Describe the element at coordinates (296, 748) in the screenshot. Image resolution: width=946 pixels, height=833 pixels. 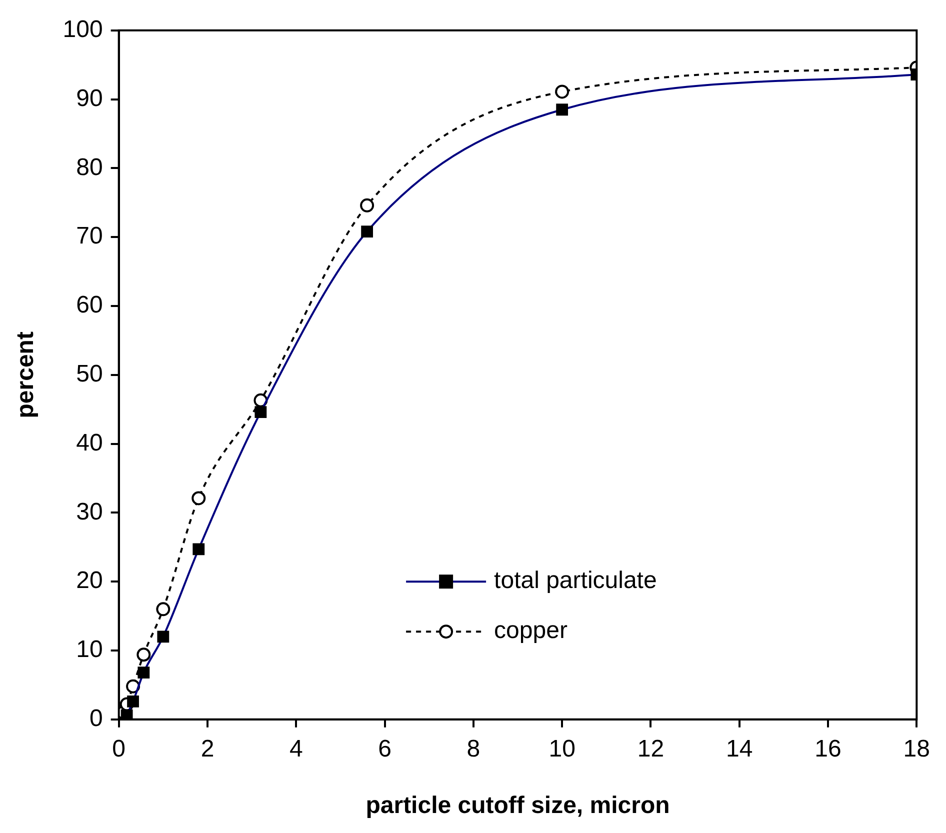
I see `x-tick-label: 4` at that location.